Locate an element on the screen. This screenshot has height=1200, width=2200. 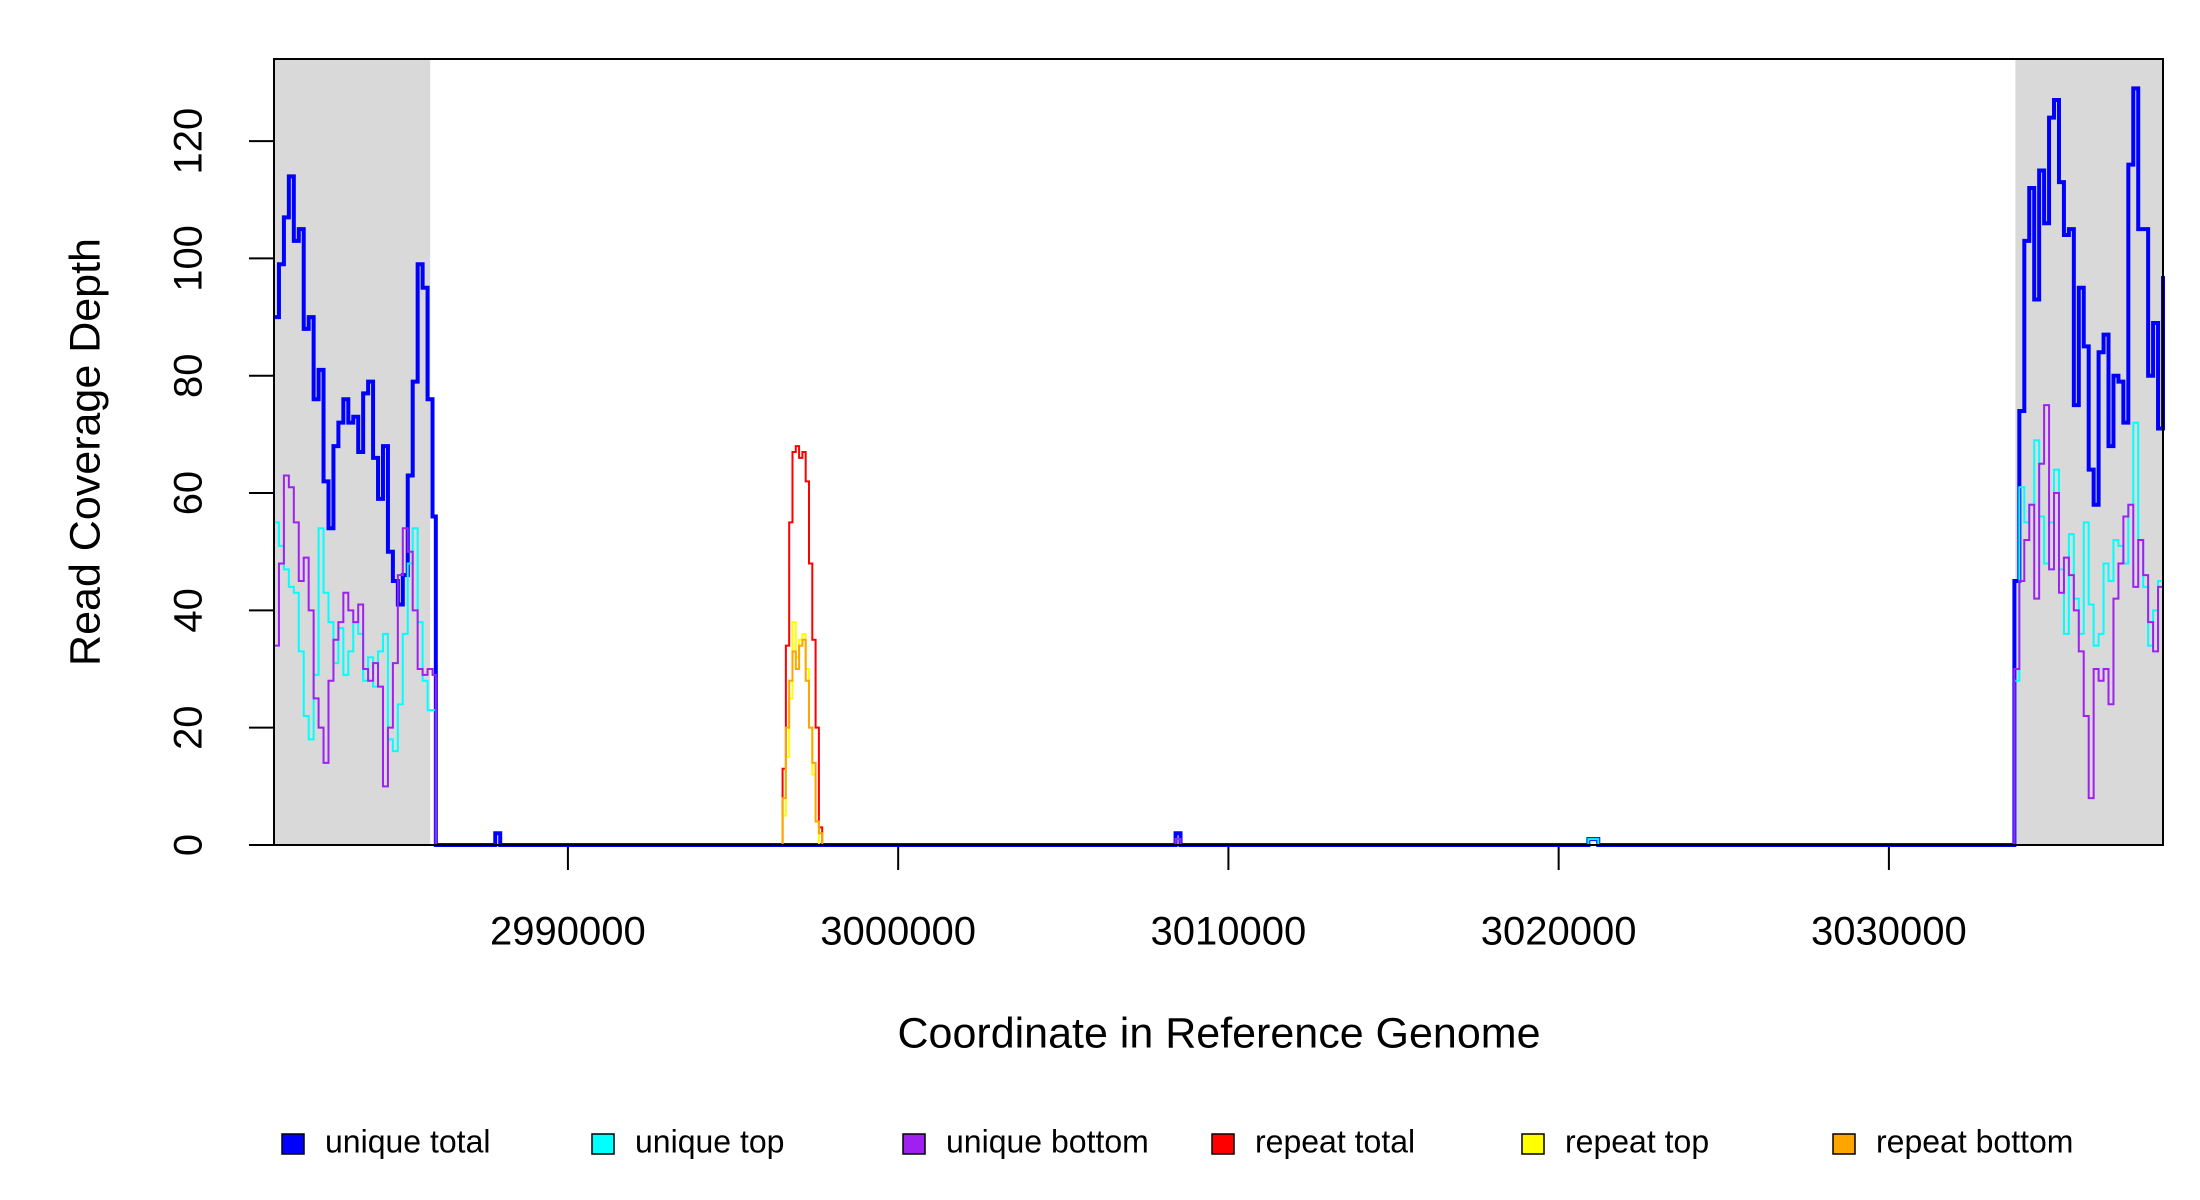
legend-label: repeat bottom is located at coordinates (1974, 1141).